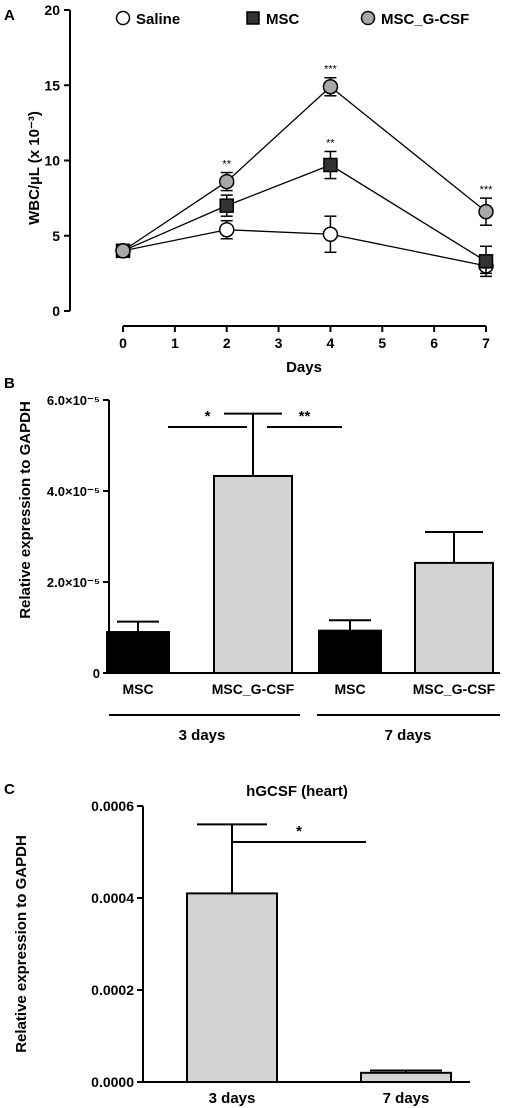 The image size is (517, 1108). What do you see at coordinates (297, 791) in the screenshot?
I see `panel-c-title: hGCSF (heart)` at bounding box center [297, 791].